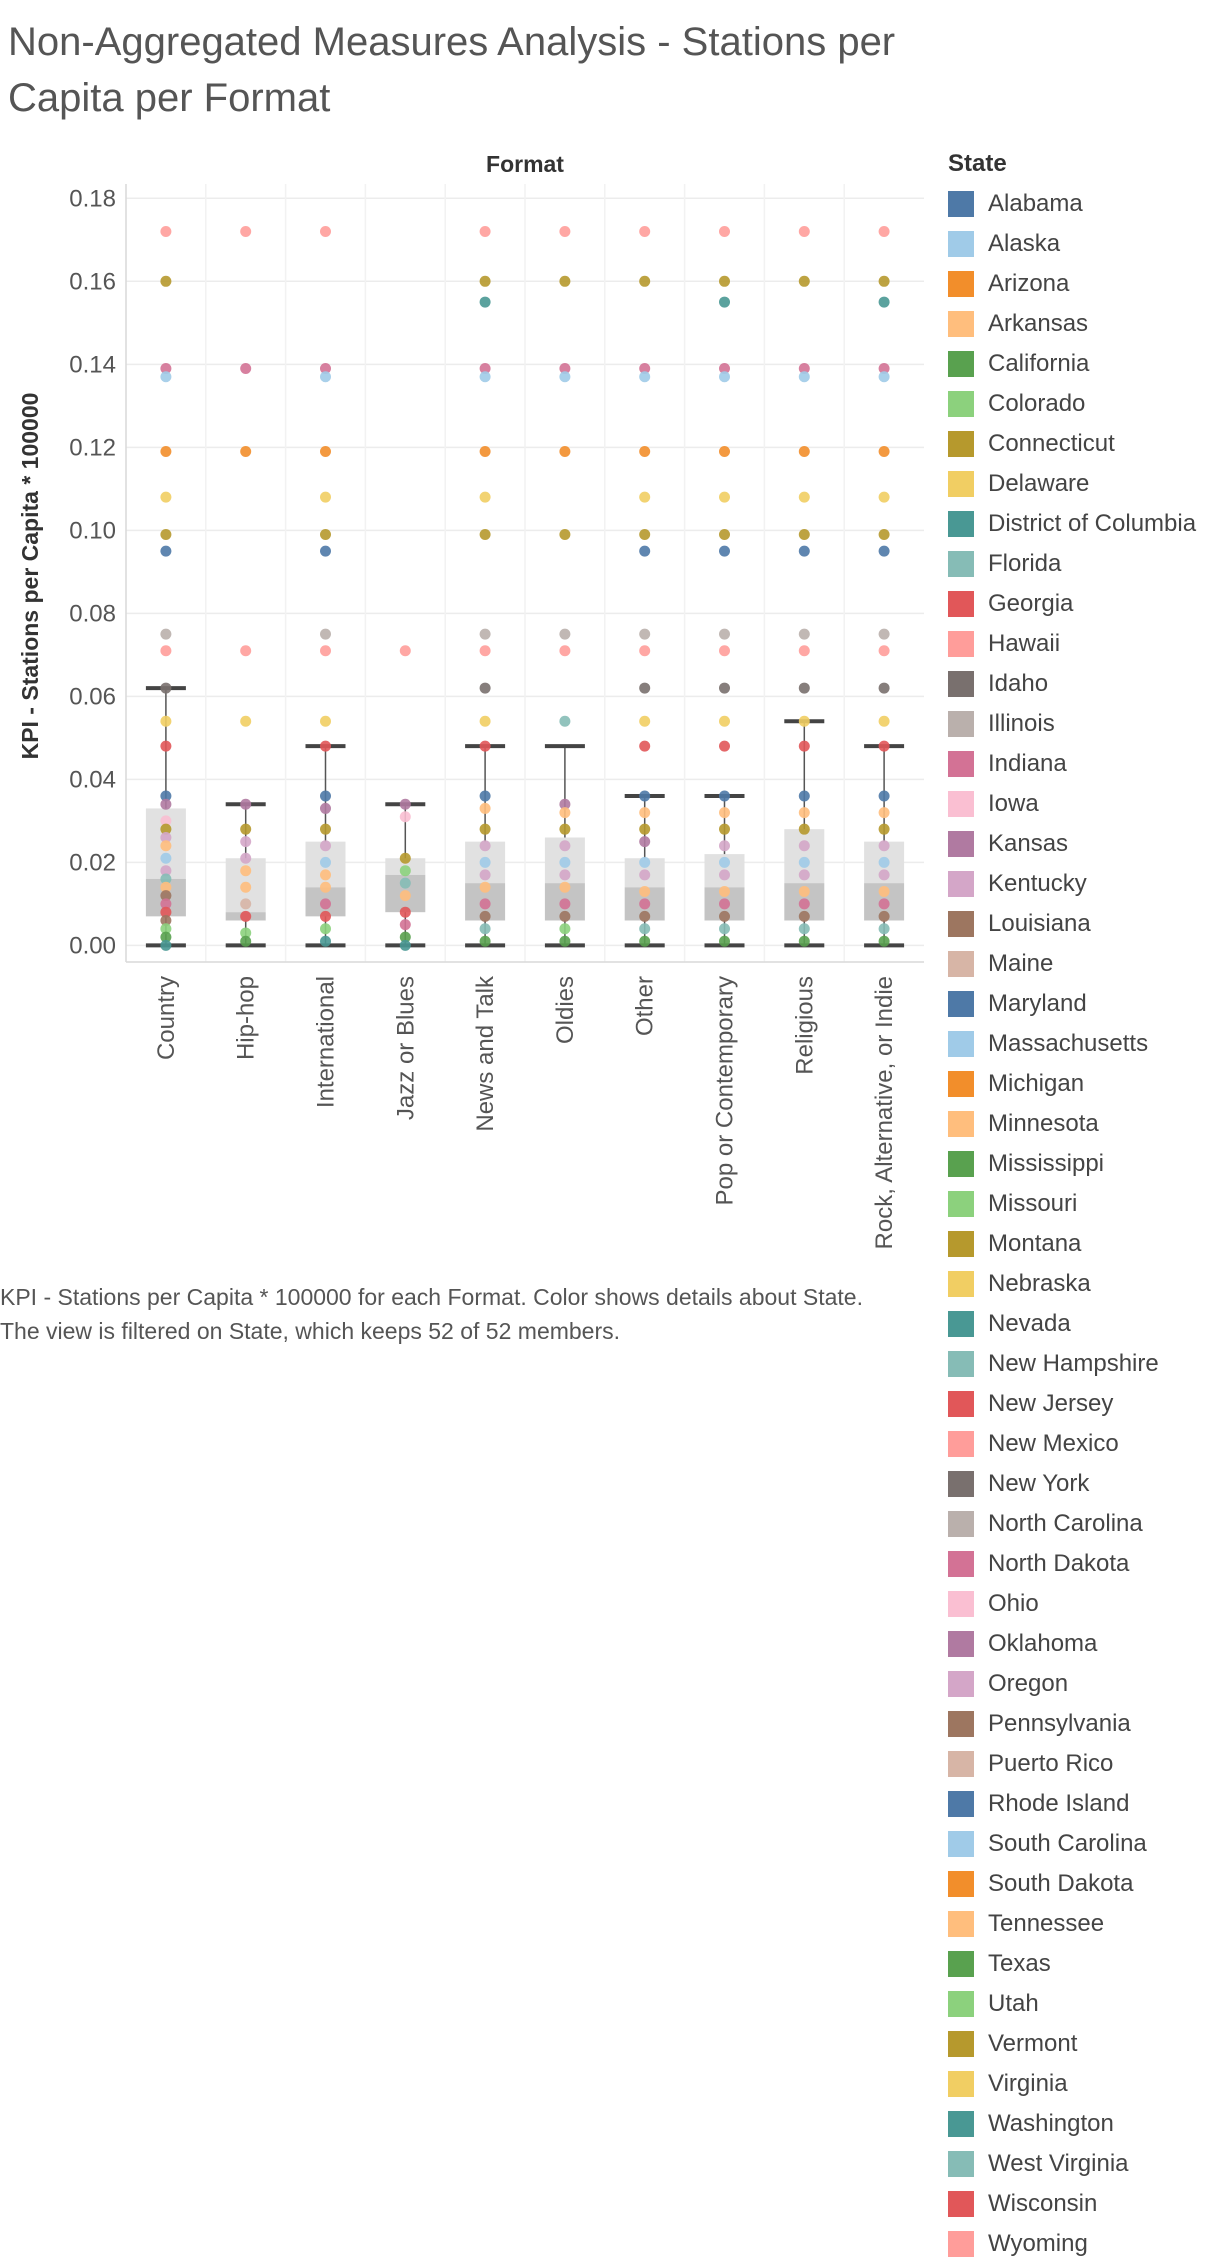  Describe the element at coordinates (1087, 1084) in the screenshot. I see `legend-item: Michigan` at that location.